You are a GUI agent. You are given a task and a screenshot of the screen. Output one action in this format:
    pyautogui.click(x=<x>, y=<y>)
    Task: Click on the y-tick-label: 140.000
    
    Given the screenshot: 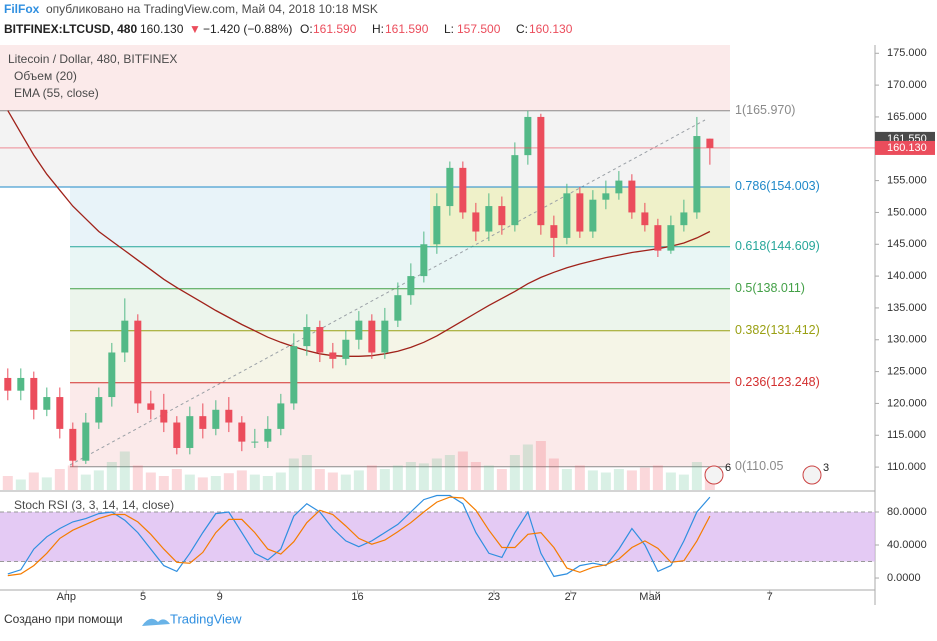 What is the action you would take?
    pyautogui.click(x=907, y=276)
    